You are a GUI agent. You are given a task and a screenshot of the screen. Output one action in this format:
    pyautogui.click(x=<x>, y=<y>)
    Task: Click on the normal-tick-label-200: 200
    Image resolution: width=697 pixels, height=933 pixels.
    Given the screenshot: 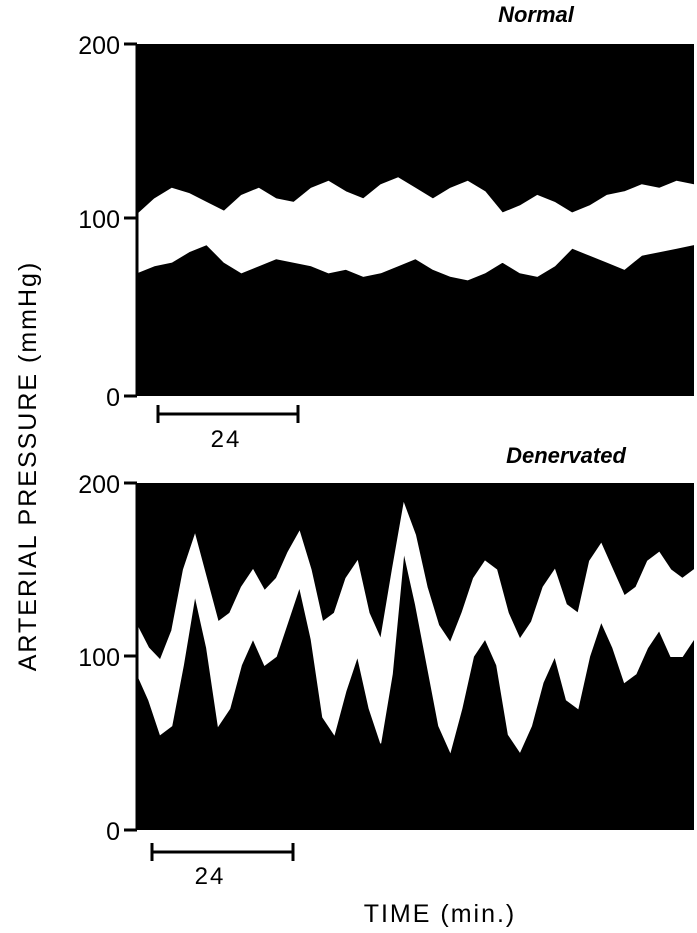 What is the action you would take?
    pyautogui.click(x=99, y=46)
    